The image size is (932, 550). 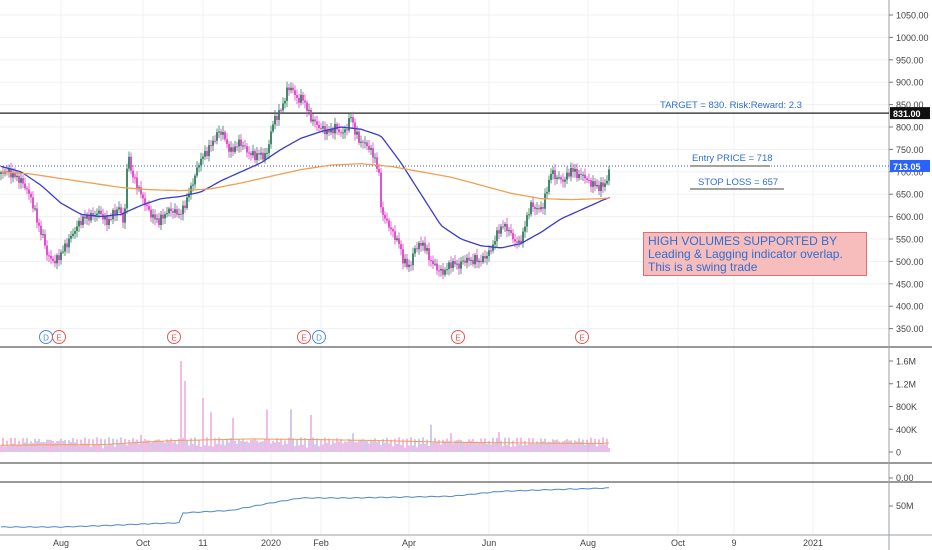 I want to click on y-tick-label: 800.00, so click(x=910, y=128).